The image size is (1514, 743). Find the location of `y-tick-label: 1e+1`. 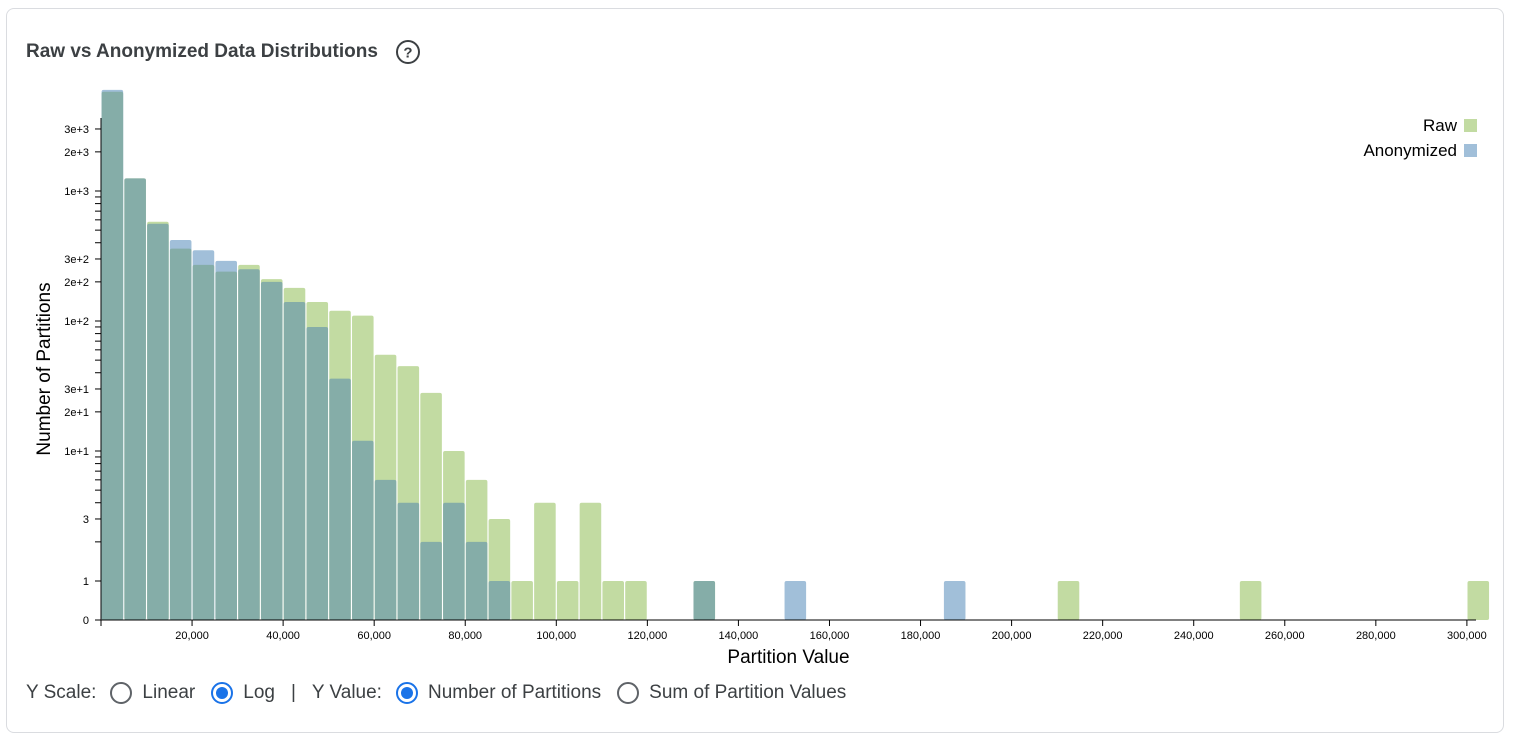

y-tick-label: 1e+1 is located at coordinates (76, 452).